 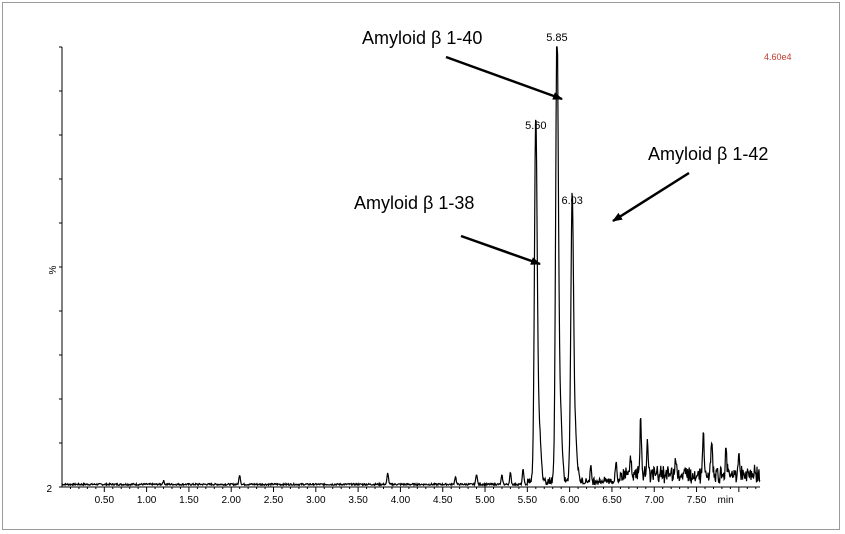 What do you see at coordinates (189, 500) in the screenshot?
I see `x-tick-label: 1.50` at bounding box center [189, 500].